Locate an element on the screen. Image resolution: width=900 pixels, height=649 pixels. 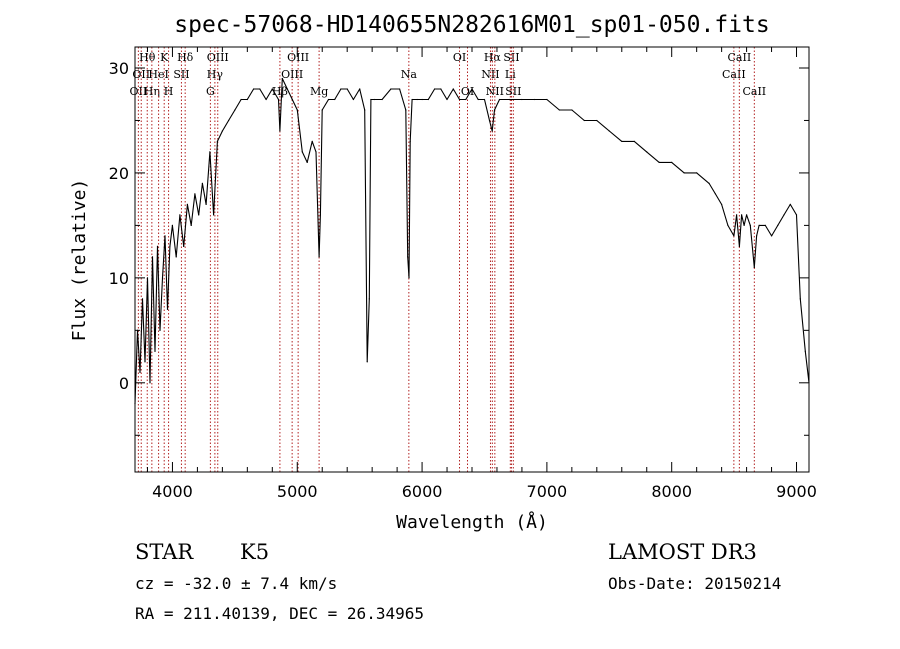
y-tick-label-0: 0 is located at coordinates (124, 383).